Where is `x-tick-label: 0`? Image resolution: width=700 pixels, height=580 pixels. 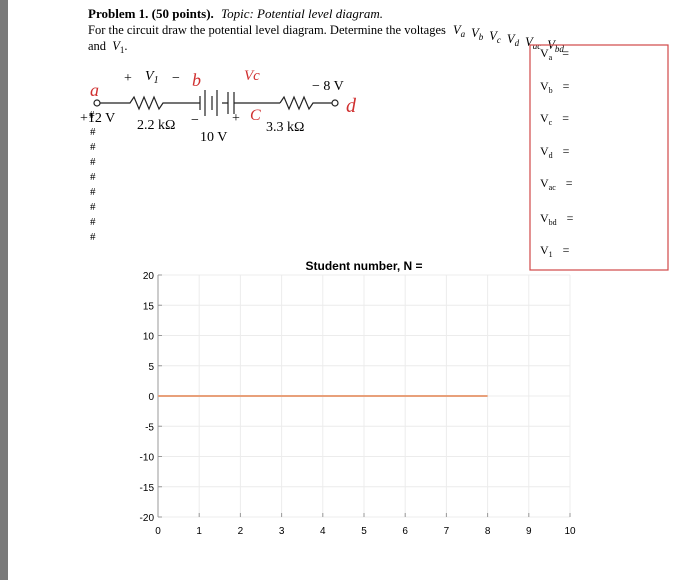 x-tick-label: 0 is located at coordinates (158, 531).